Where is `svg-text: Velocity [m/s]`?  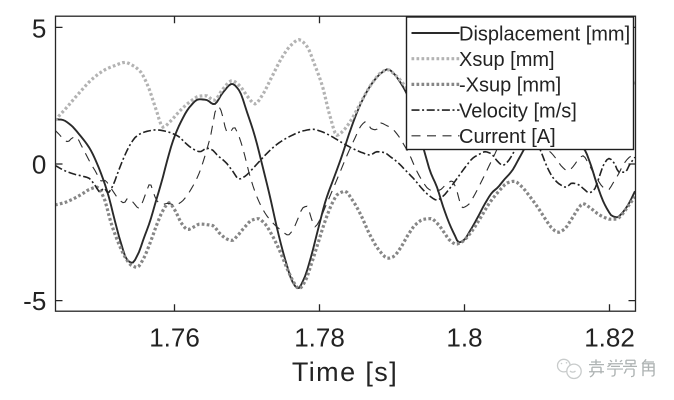 svg-text: Velocity [m/s] is located at coordinates (518, 111).